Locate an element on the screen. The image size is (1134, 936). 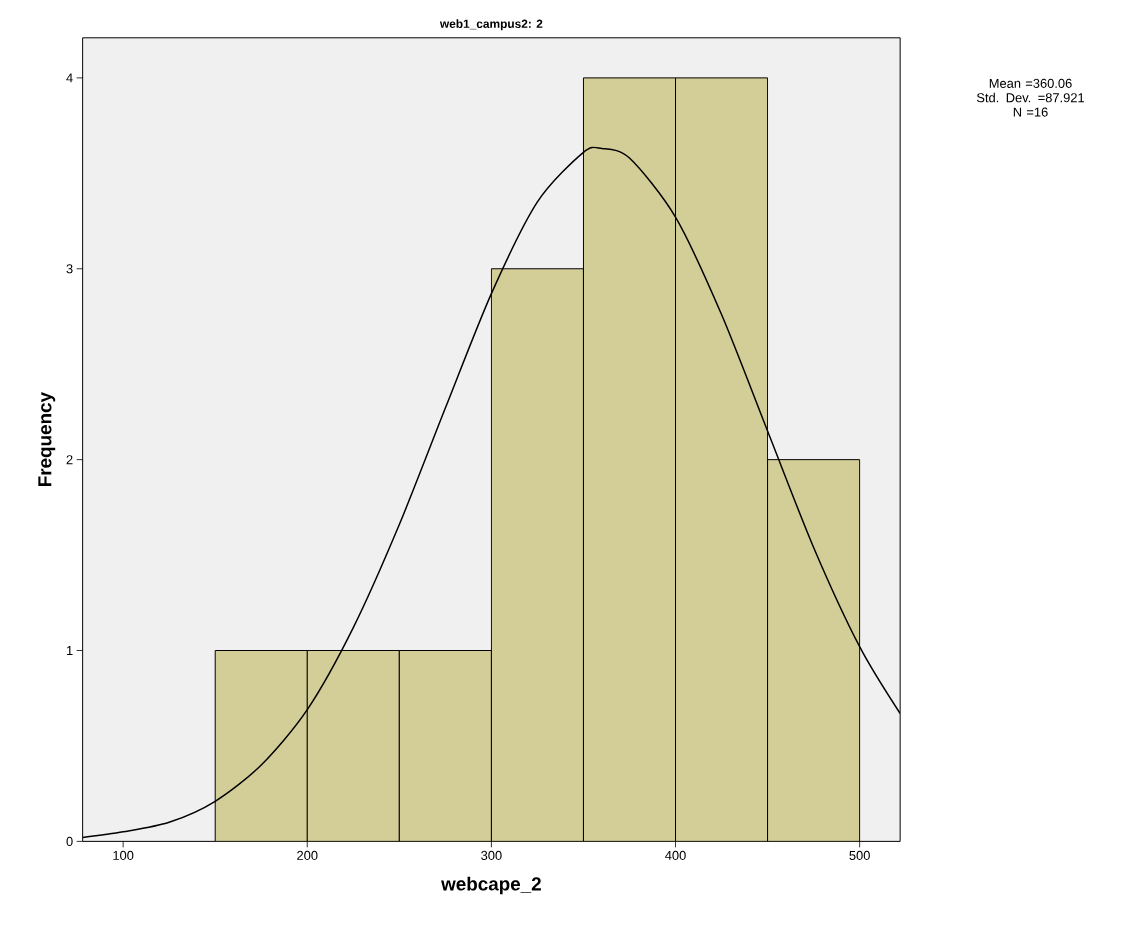
x-tick-label: 300 is located at coordinates (491, 855).